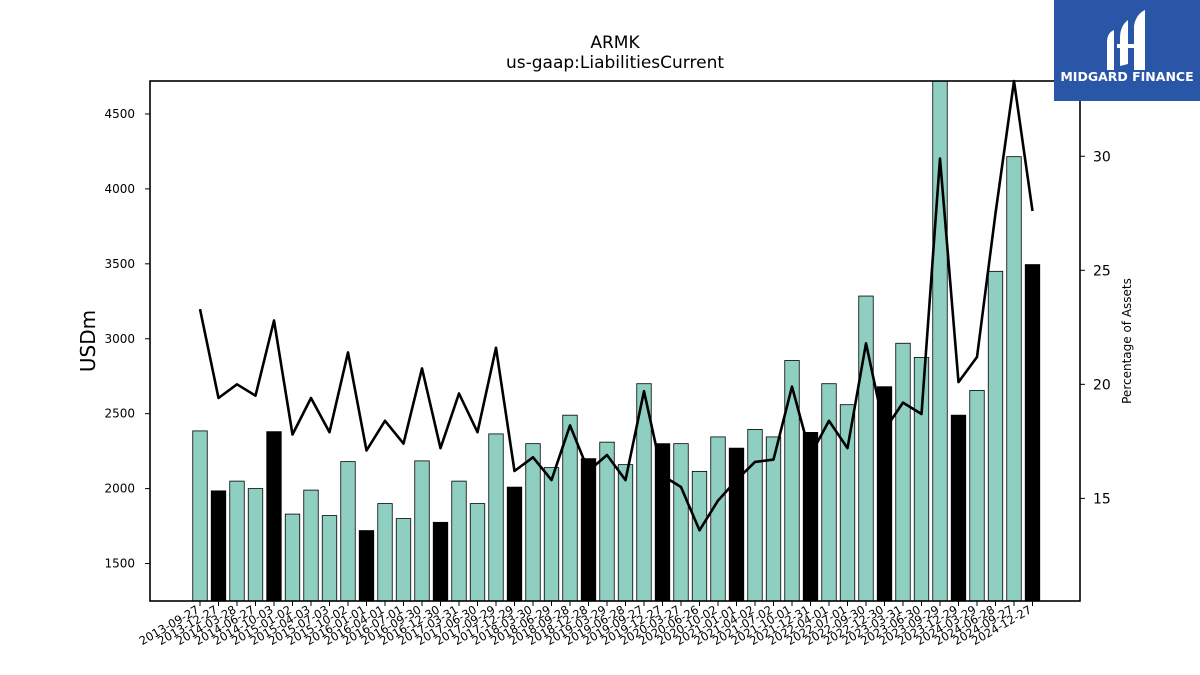  Describe the element at coordinates (119, 339) in the screenshot. I see `y-tick-label: 3000` at that location.